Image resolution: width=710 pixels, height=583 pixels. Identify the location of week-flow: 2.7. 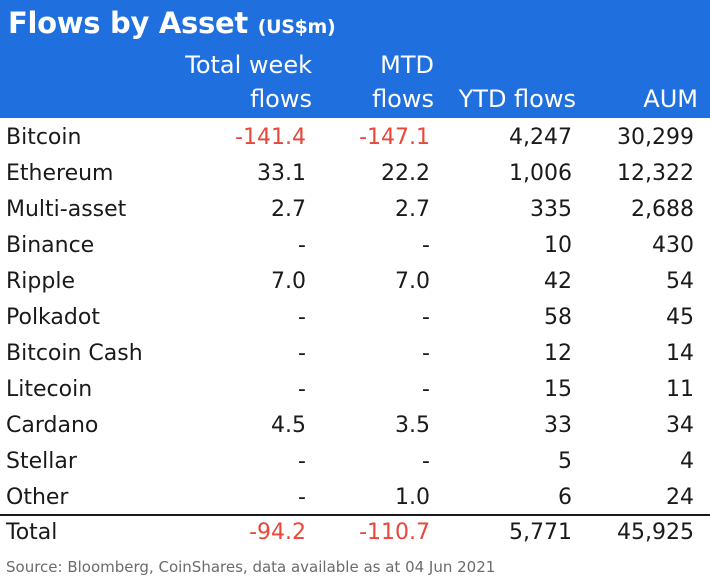
(288, 209).